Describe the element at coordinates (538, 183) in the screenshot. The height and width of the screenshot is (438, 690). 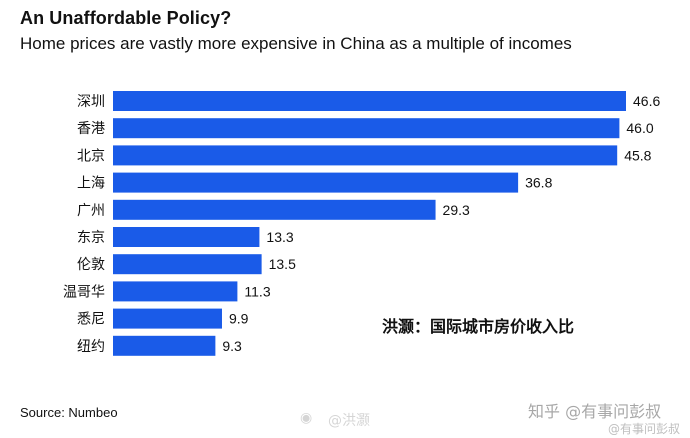
I see `value-label-3: 36.8` at that location.